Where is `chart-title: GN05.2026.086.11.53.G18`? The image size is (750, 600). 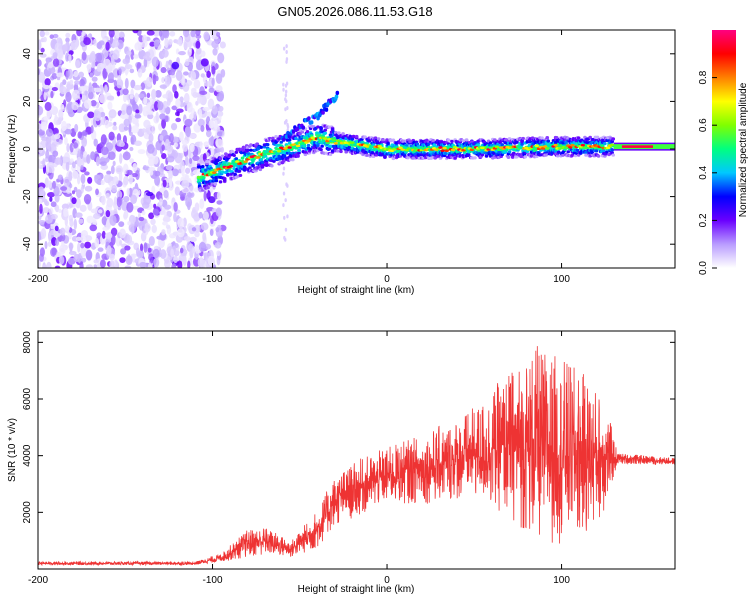
chart-title: GN05.2026.086.11.53.G18 is located at coordinates (354, 11).